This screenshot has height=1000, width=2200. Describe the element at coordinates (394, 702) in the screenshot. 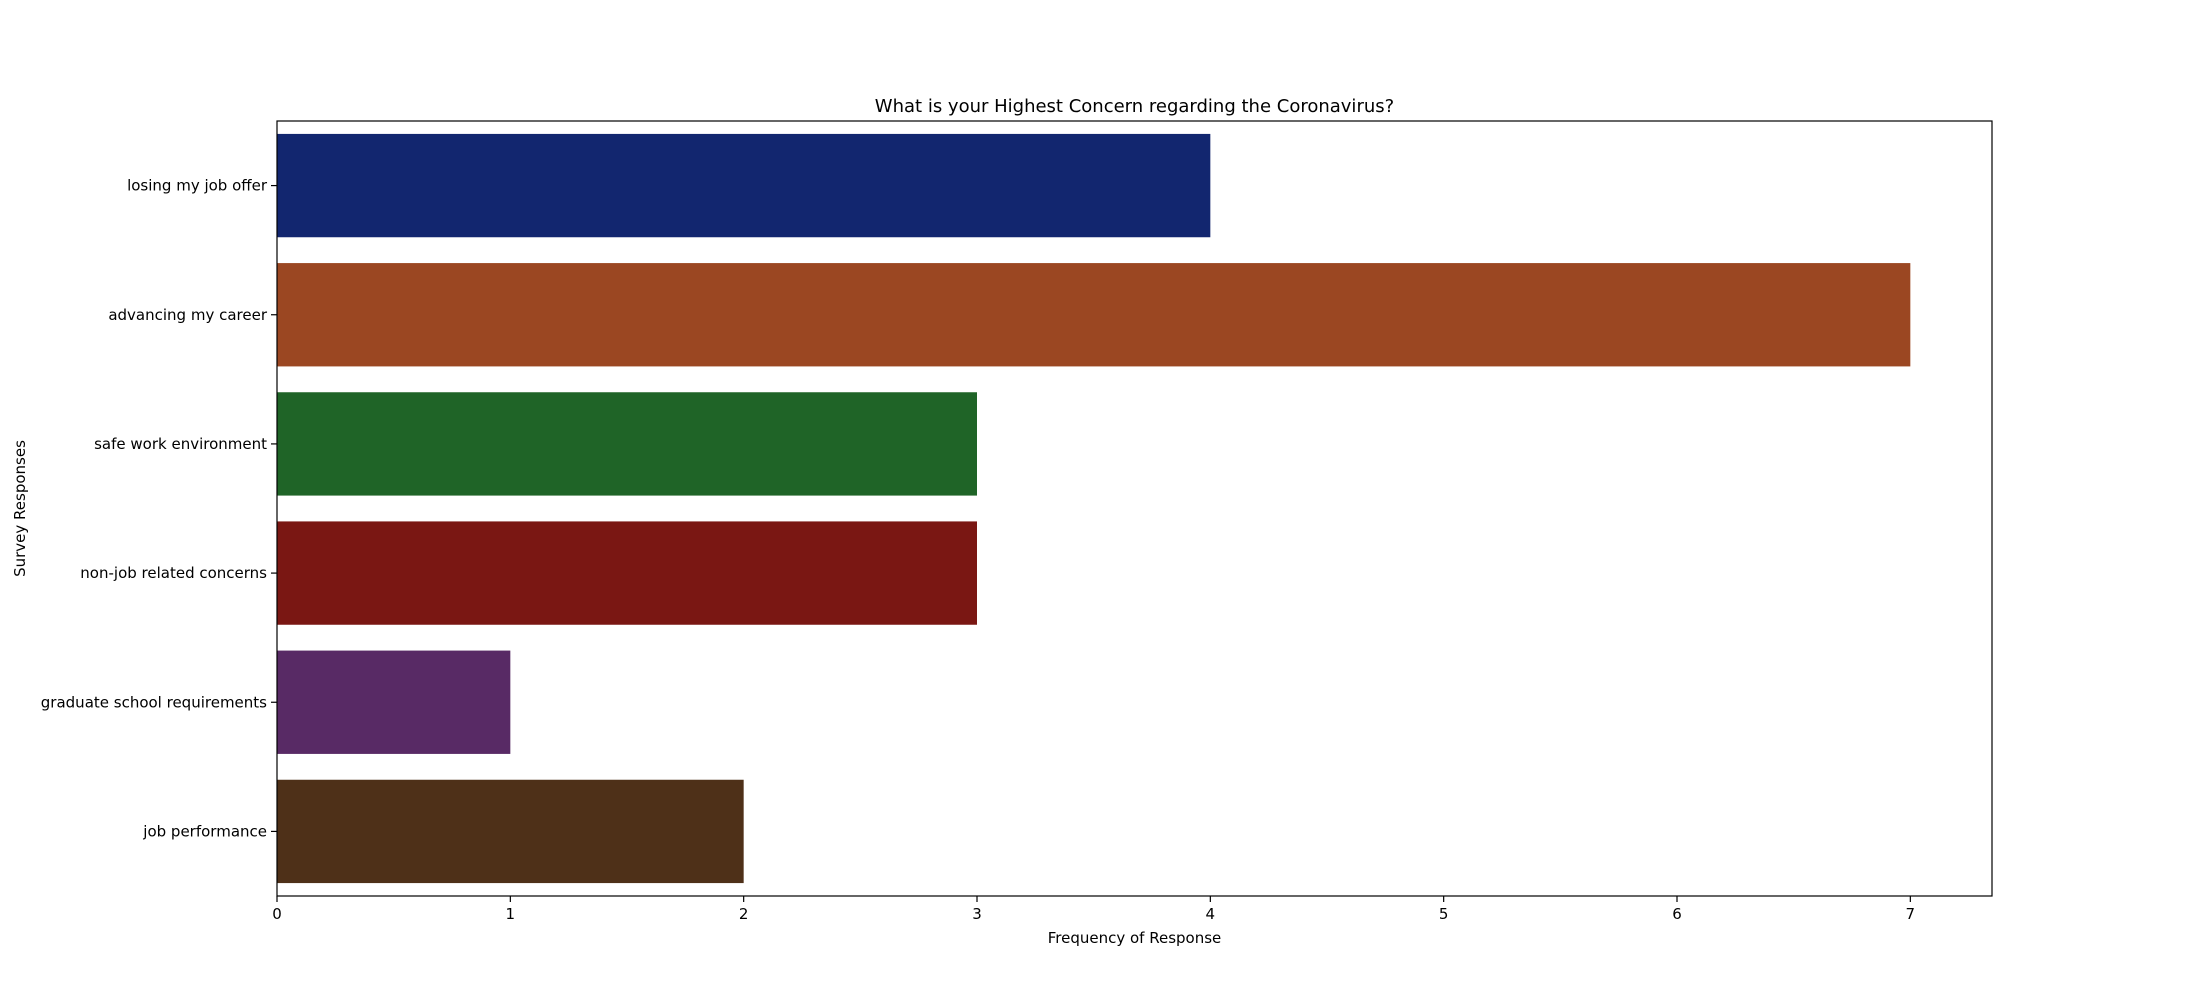

I see `bar-graduate-school-requirements` at that location.